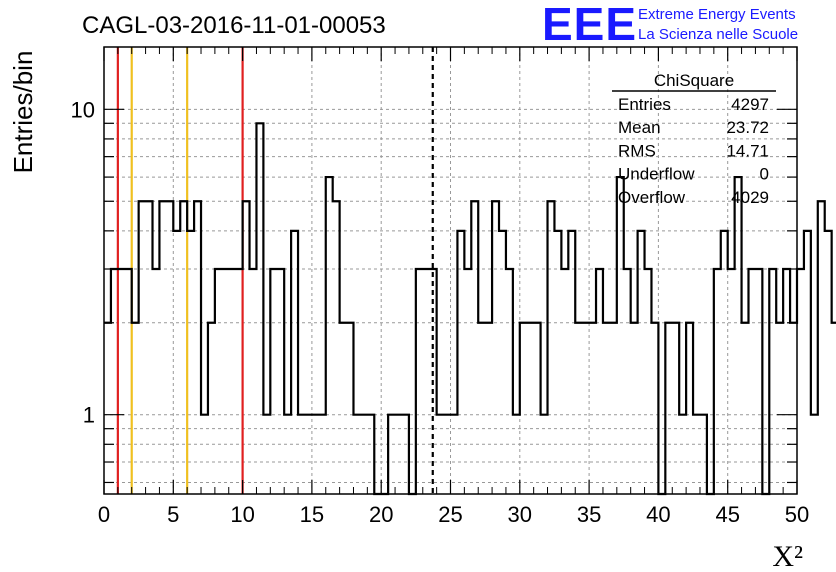 The image size is (836, 572). I want to click on x-tick-label: 25, so click(450, 514).